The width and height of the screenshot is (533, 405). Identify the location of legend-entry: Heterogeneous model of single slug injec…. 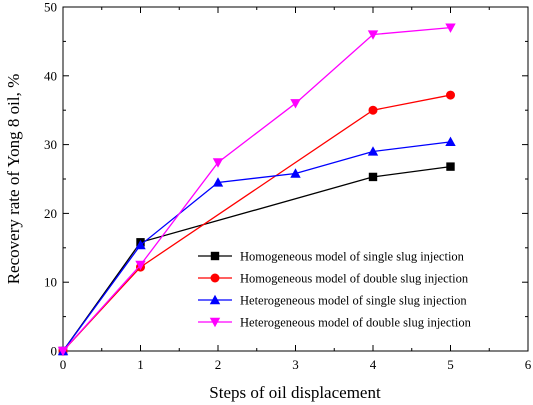
(332, 301).